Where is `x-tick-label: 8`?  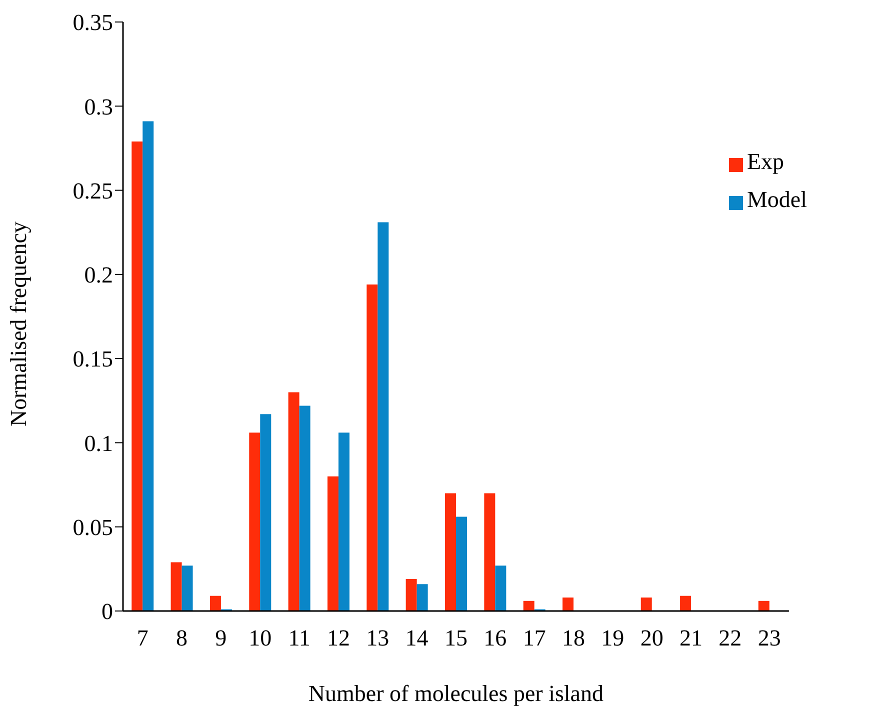
x-tick-label: 8 is located at coordinates (182, 637).